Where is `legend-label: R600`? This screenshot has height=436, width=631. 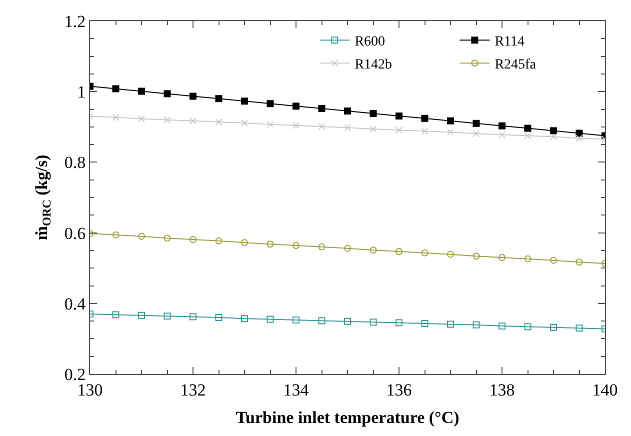 legend-label: R600 is located at coordinates (370, 42).